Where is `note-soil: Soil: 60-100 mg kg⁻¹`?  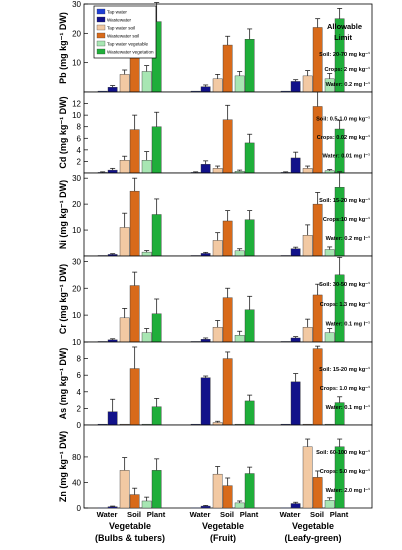 note-soil: Soil: 60-100 mg kg⁻¹ is located at coordinates (343, 452).